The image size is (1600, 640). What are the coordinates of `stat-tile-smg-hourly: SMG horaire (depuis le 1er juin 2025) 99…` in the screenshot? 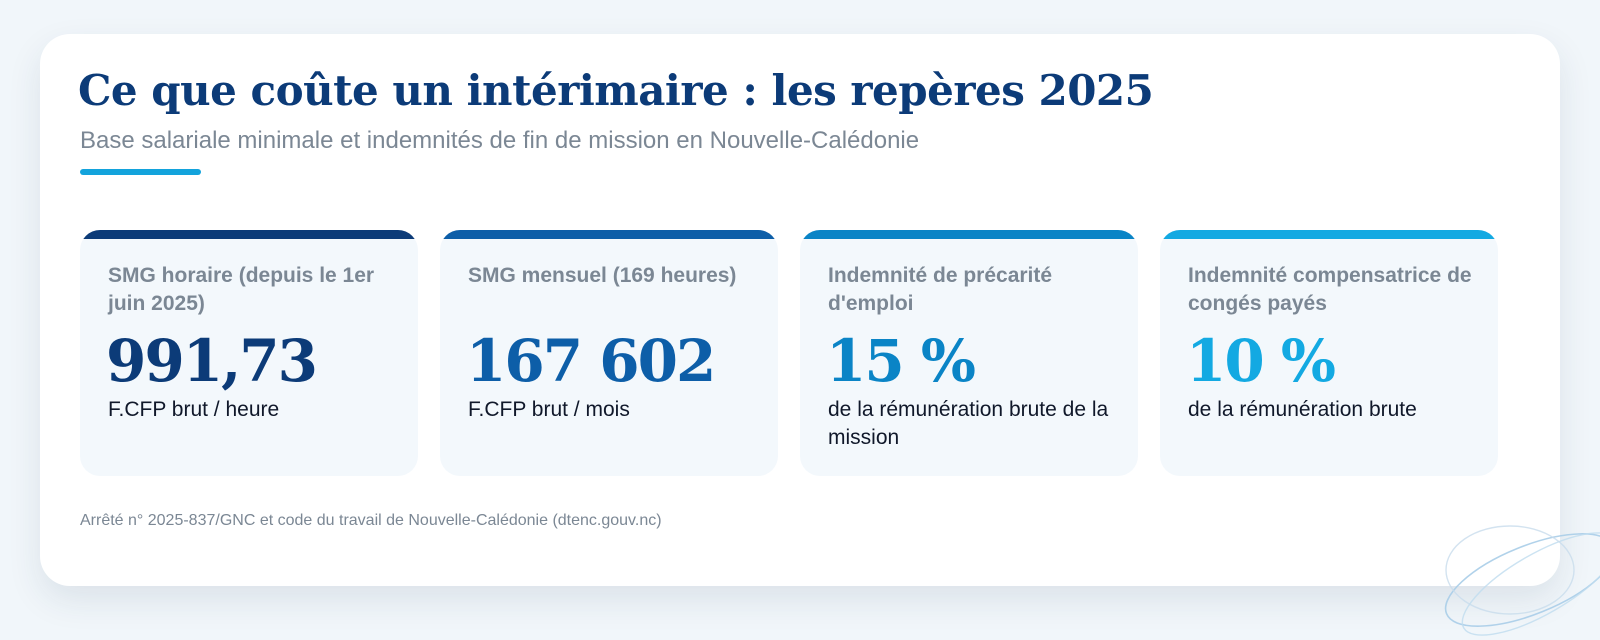 It's located at (249, 353).